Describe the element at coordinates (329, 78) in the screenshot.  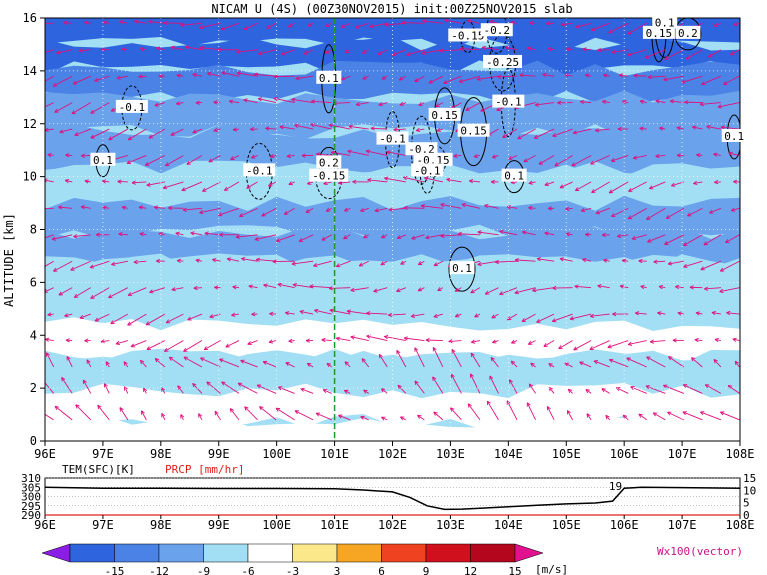
I see `svg-text: 0.1` at that location.